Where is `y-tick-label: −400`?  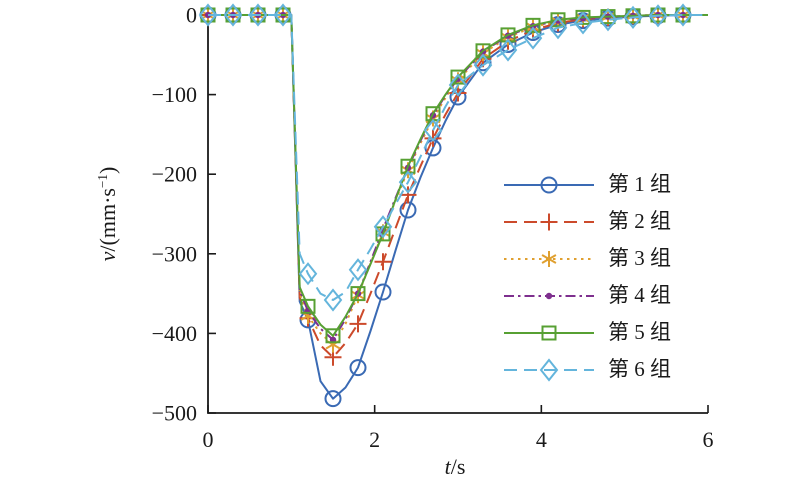
y-tick-label: −400 is located at coordinates (174, 333).